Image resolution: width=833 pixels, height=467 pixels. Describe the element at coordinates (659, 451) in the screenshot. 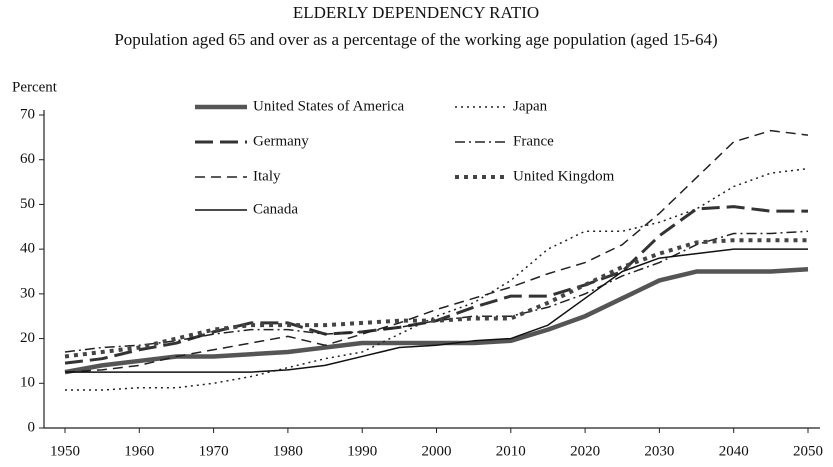

I see `x-tick-label: 2030` at that location.